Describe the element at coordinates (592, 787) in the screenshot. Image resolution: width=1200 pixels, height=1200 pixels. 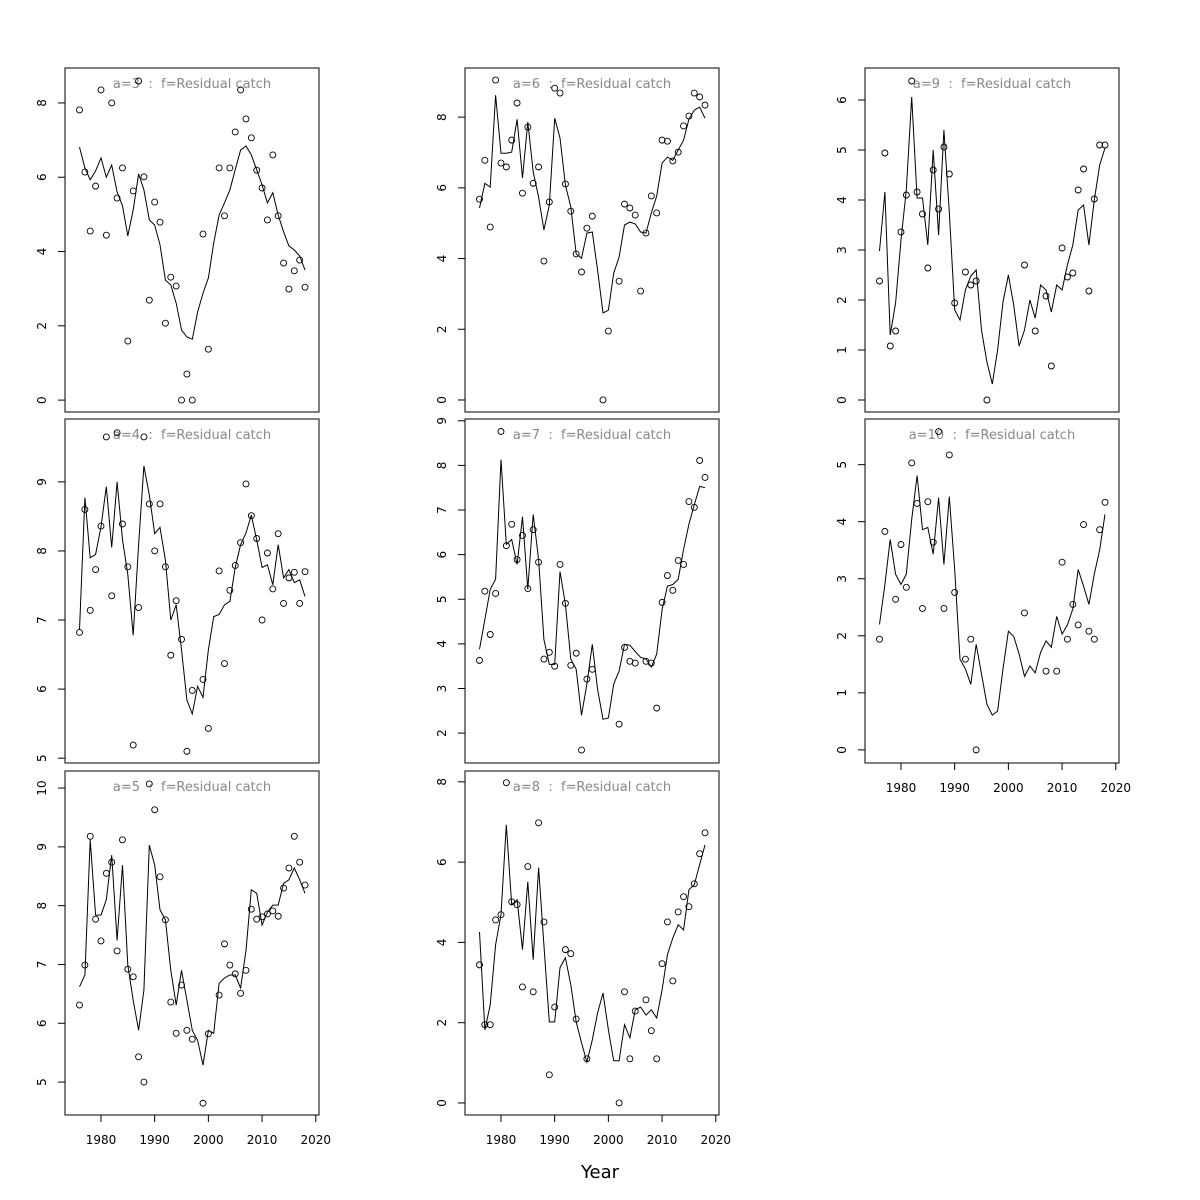
I see `panel-title: a=8 : f=Residual catch` at that location.